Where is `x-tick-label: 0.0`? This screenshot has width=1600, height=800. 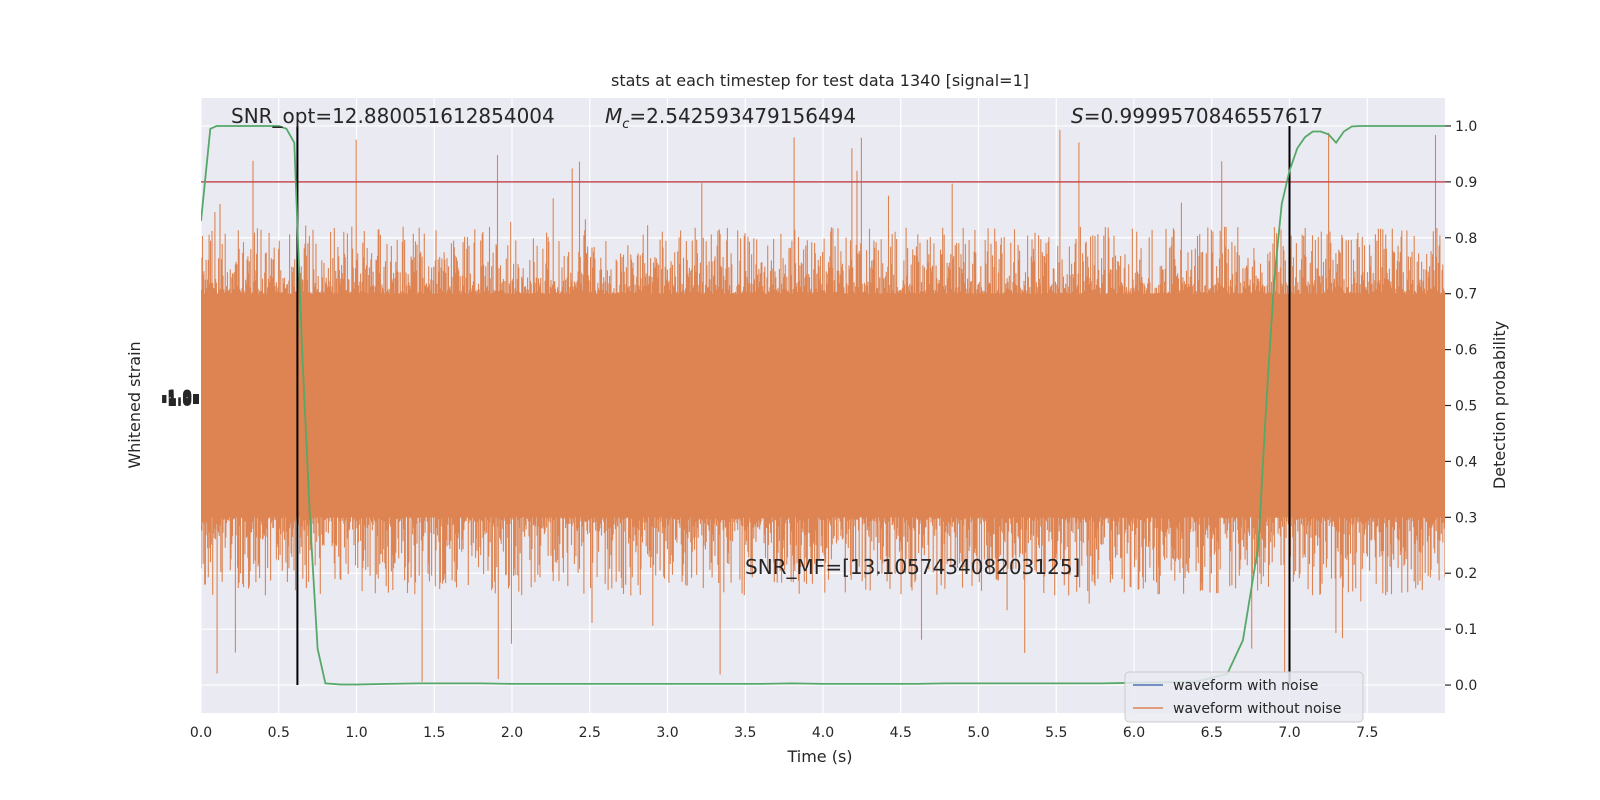 x-tick-label: 0.0 is located at coordinates (201, 733).